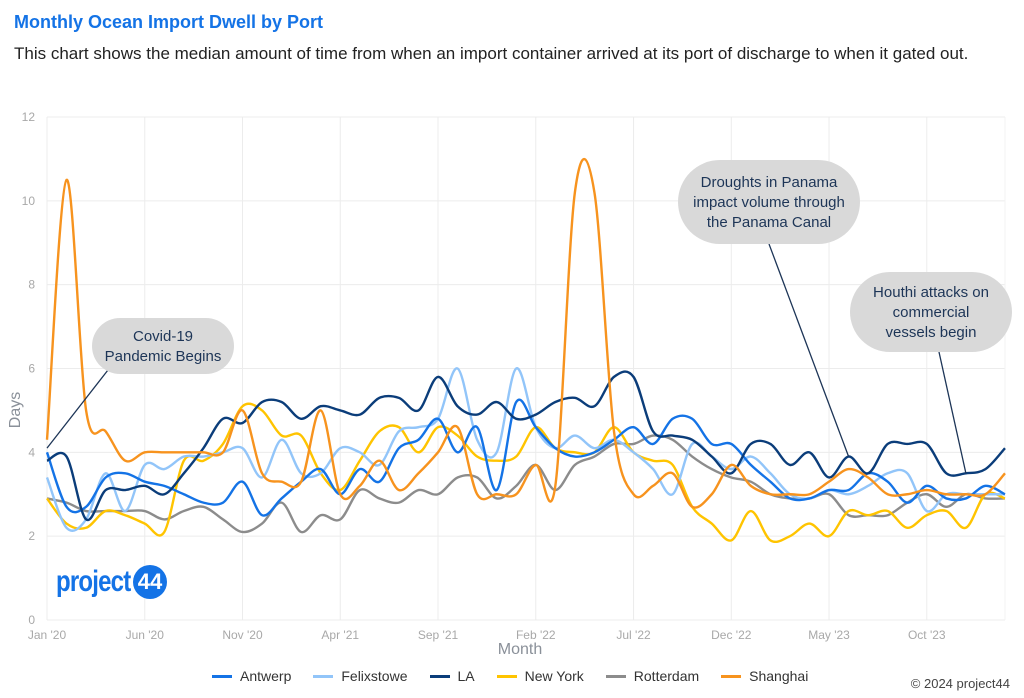 The image size is (1024, 698). What do you see at coordinates (779, 676) in the screenshot?
I see `legend-label: Shanghai` at bounding box center [779, 676].